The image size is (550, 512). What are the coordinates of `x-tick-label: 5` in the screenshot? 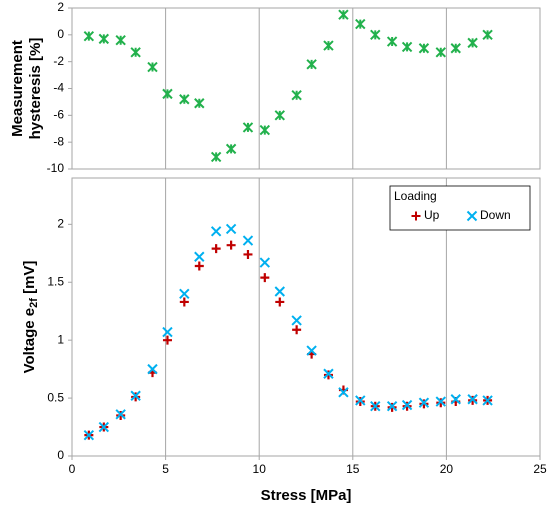 It's located at (165, 469).